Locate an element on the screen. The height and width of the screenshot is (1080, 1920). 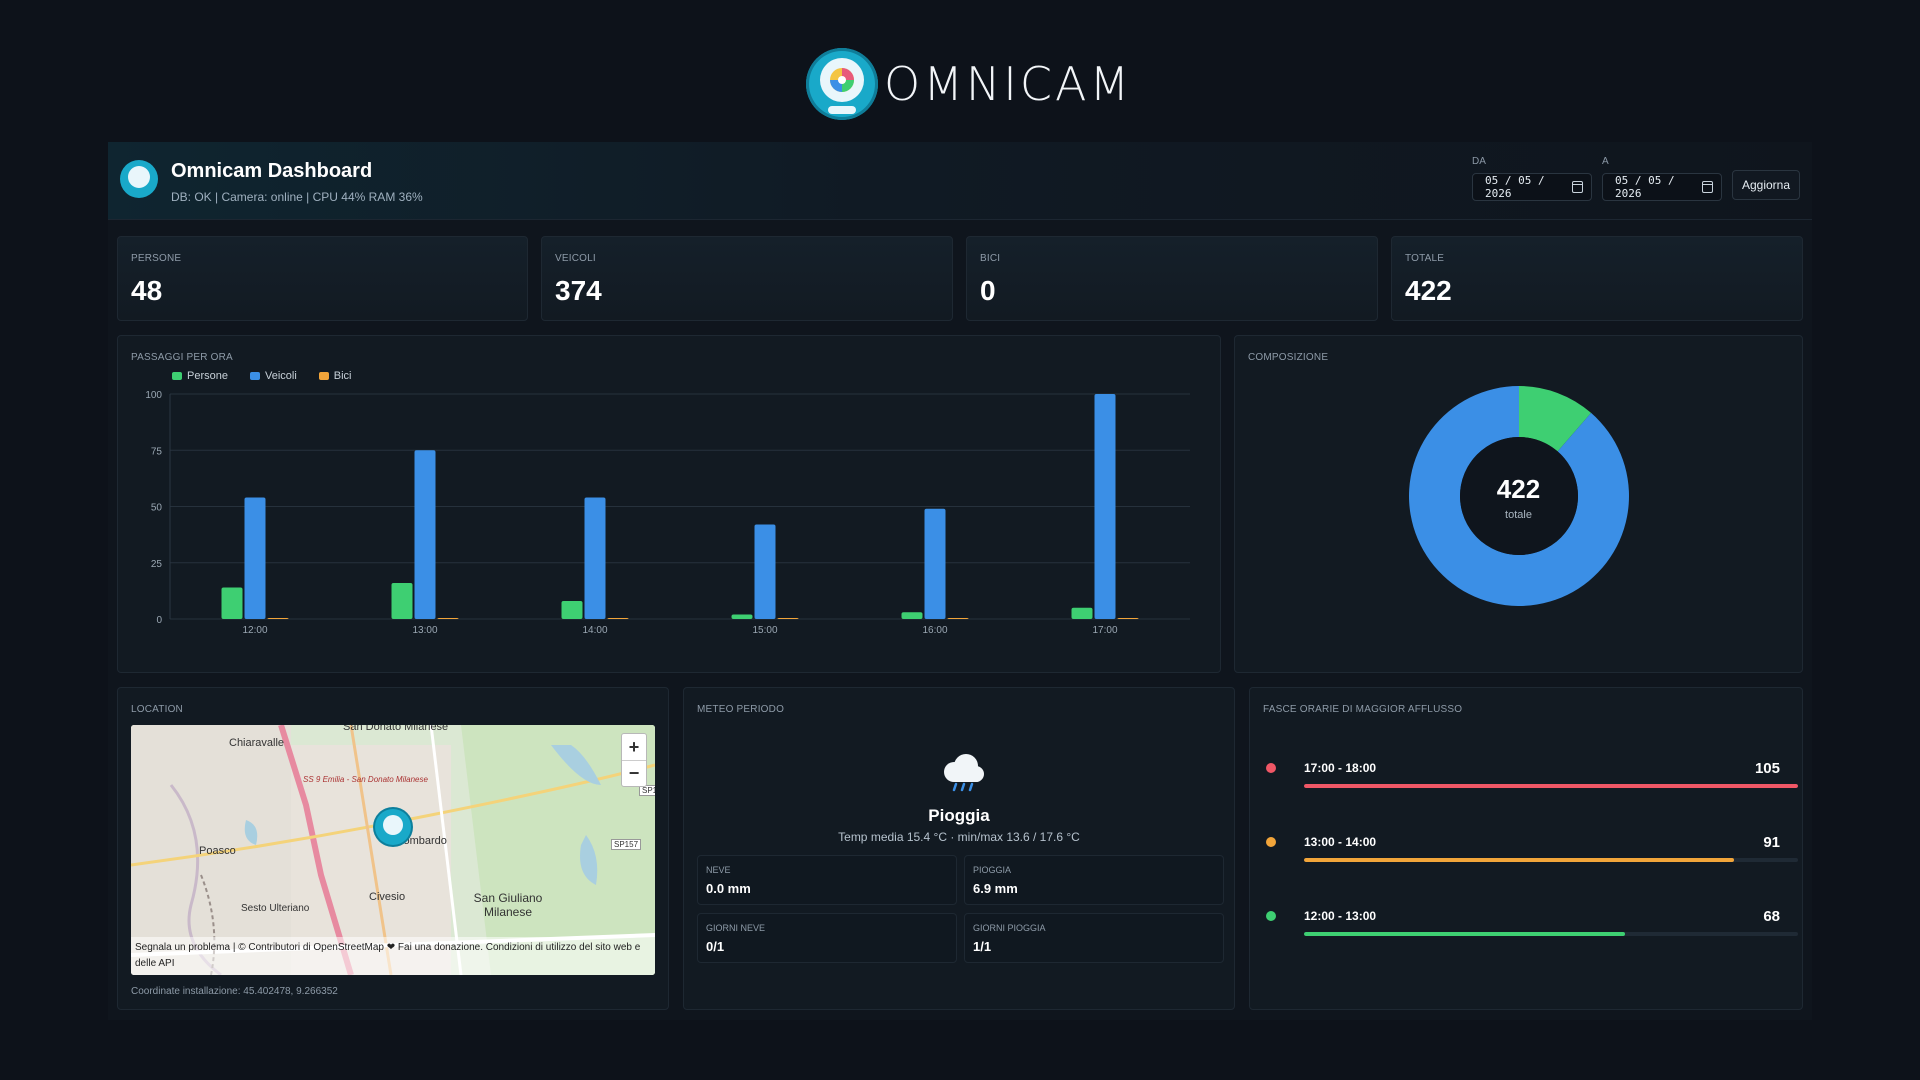
x-tick-label: 13:00 is located at coordinates (424, 630).